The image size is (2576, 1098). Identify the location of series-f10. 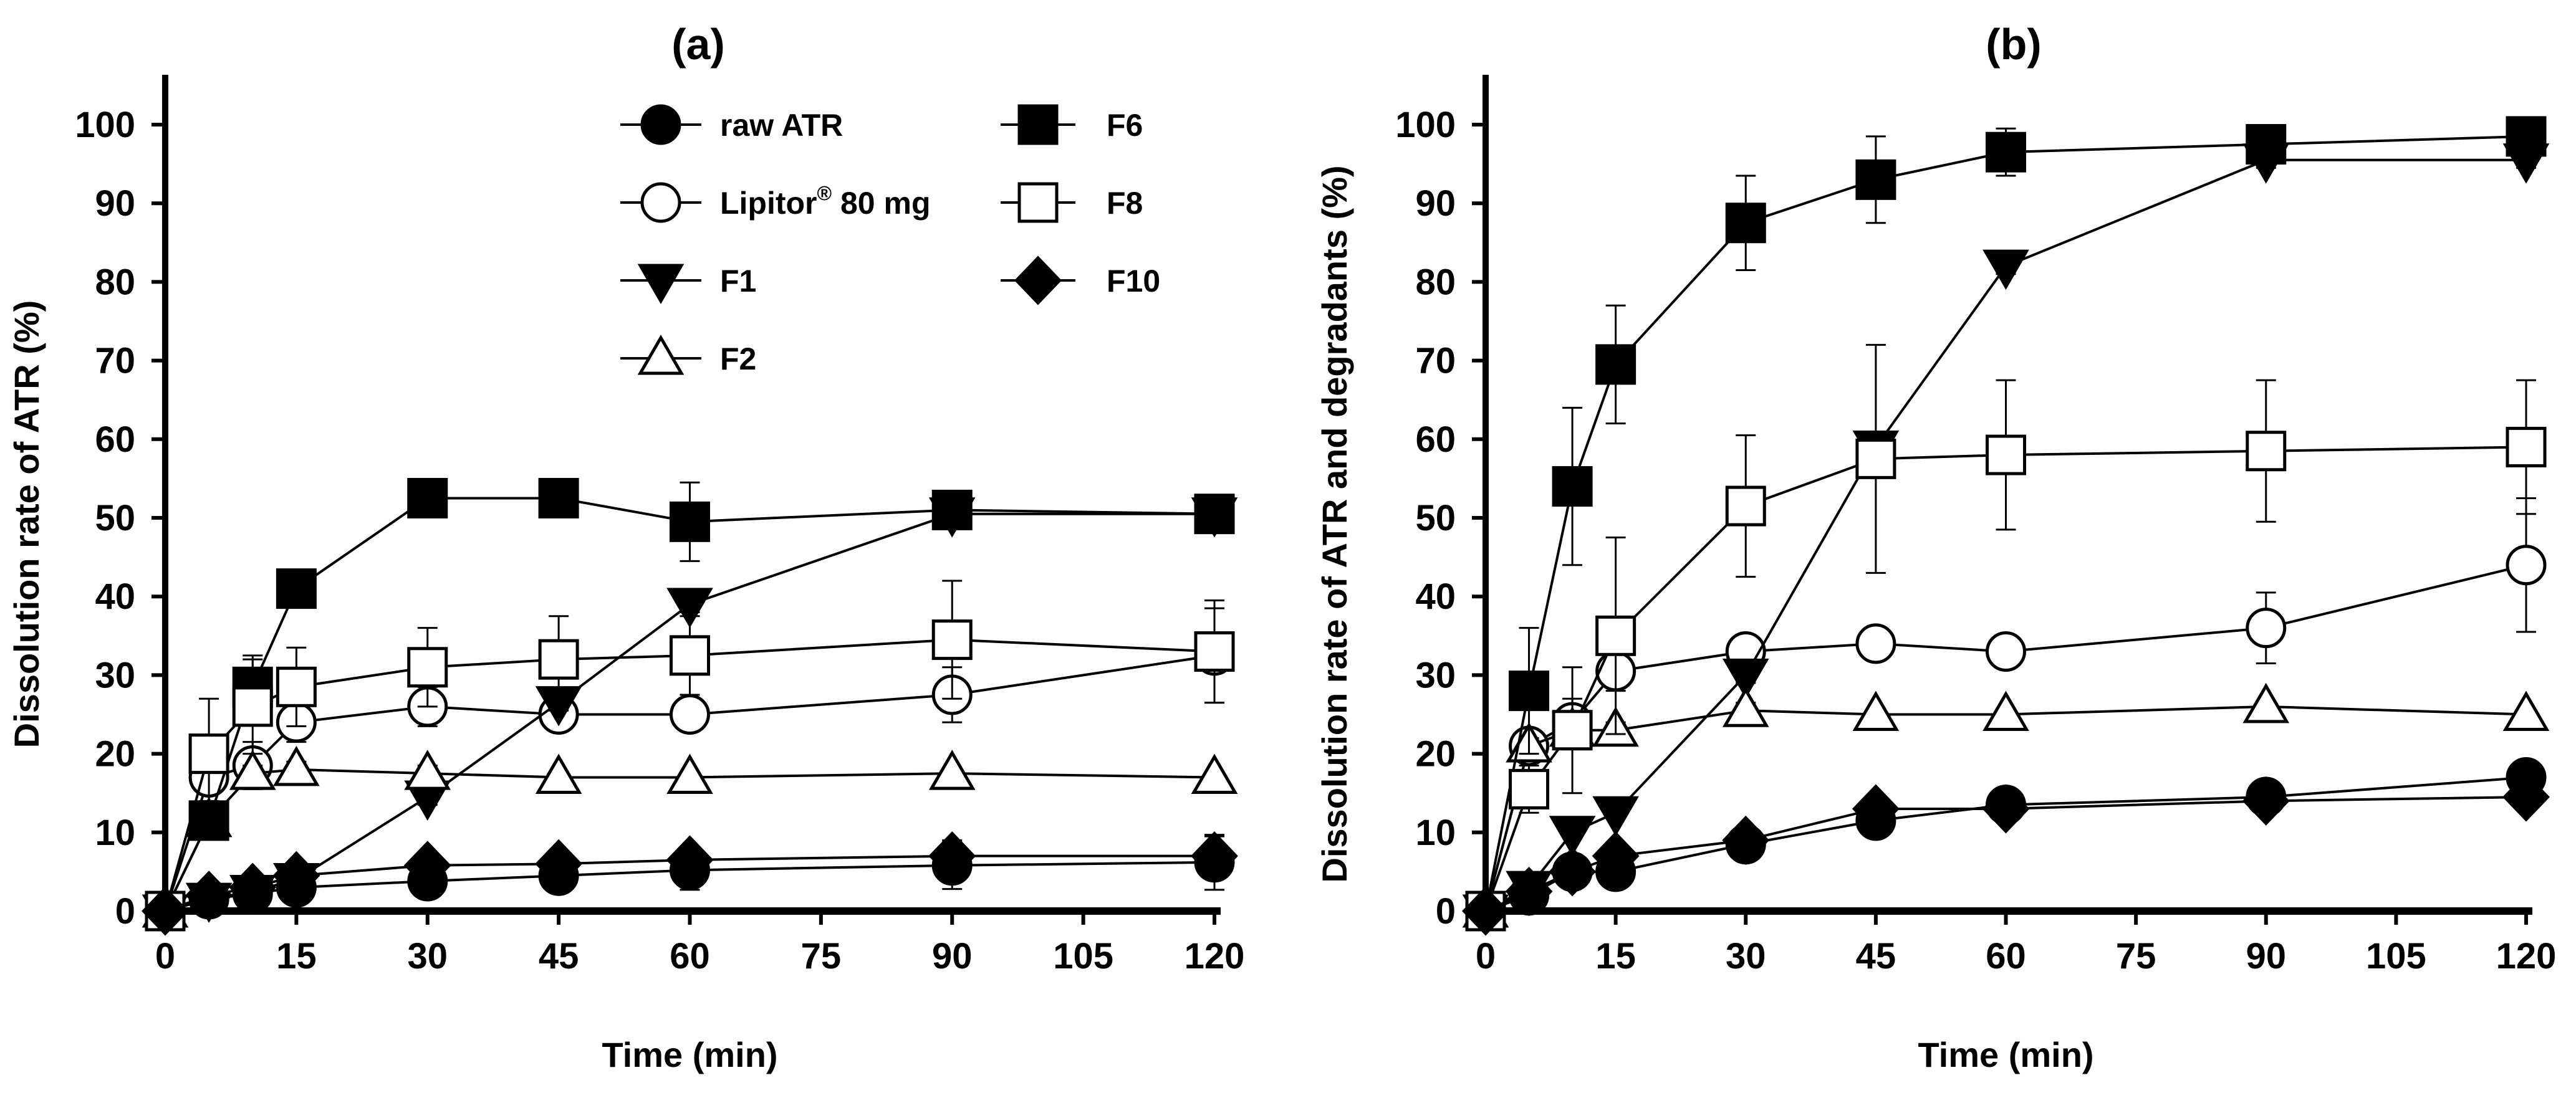
(2006, 854).